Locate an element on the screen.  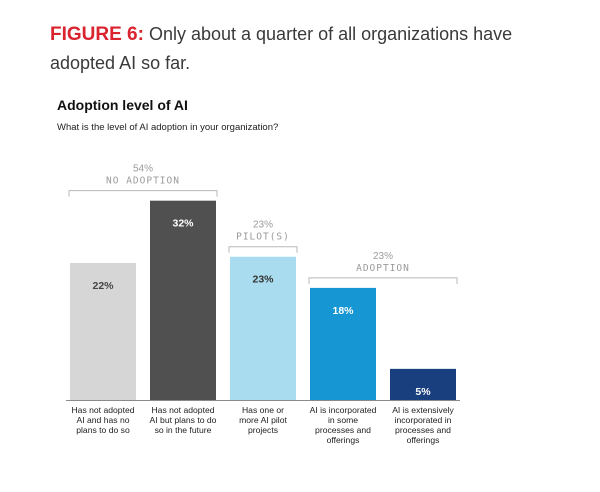
bar-value-label: 23% is located at coordinates (263, 280).